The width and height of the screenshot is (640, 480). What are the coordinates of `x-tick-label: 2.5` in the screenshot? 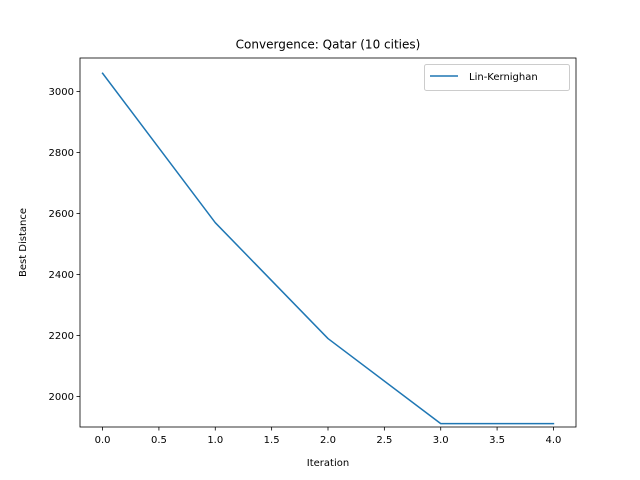 It's located at (384, 440).